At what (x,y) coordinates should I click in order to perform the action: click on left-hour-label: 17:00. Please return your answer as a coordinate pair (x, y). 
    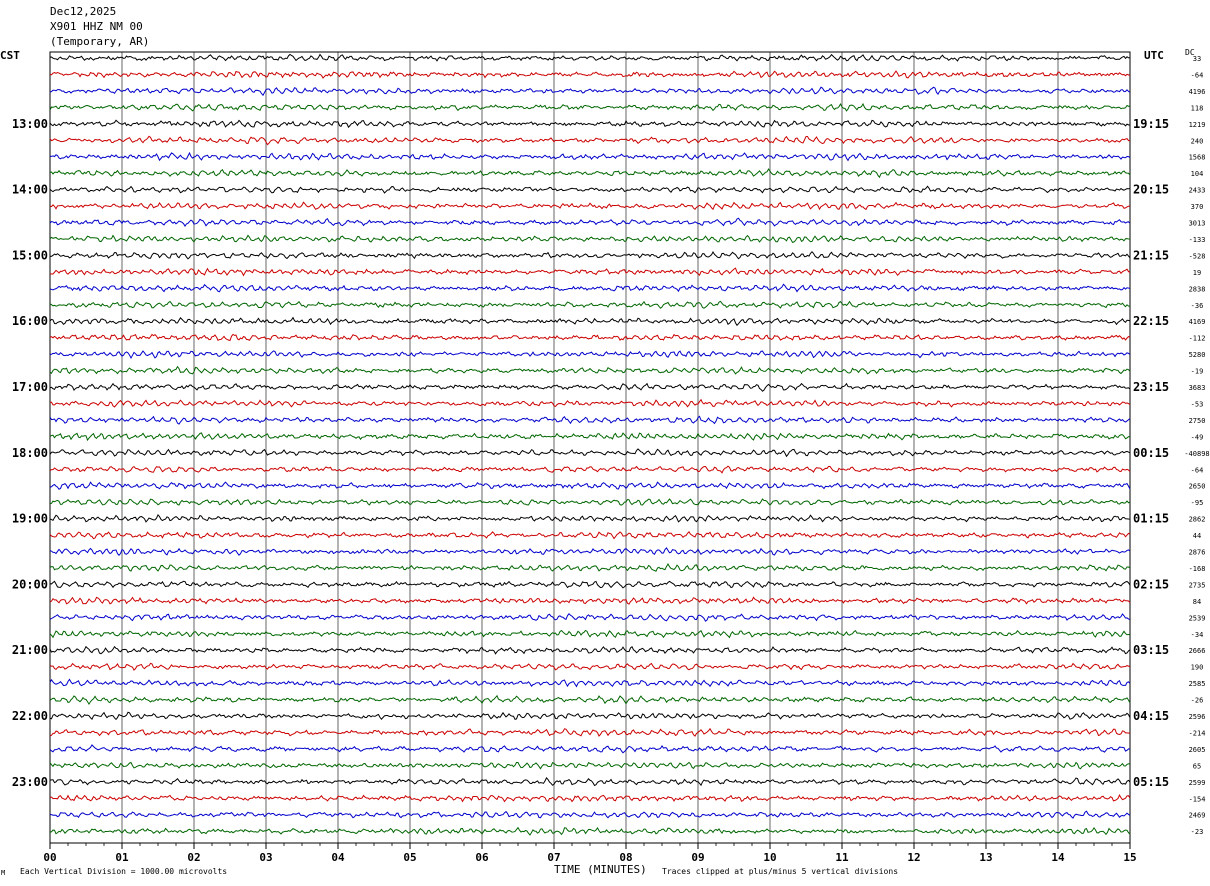
    Looking at the image, I should click on (30, 387).